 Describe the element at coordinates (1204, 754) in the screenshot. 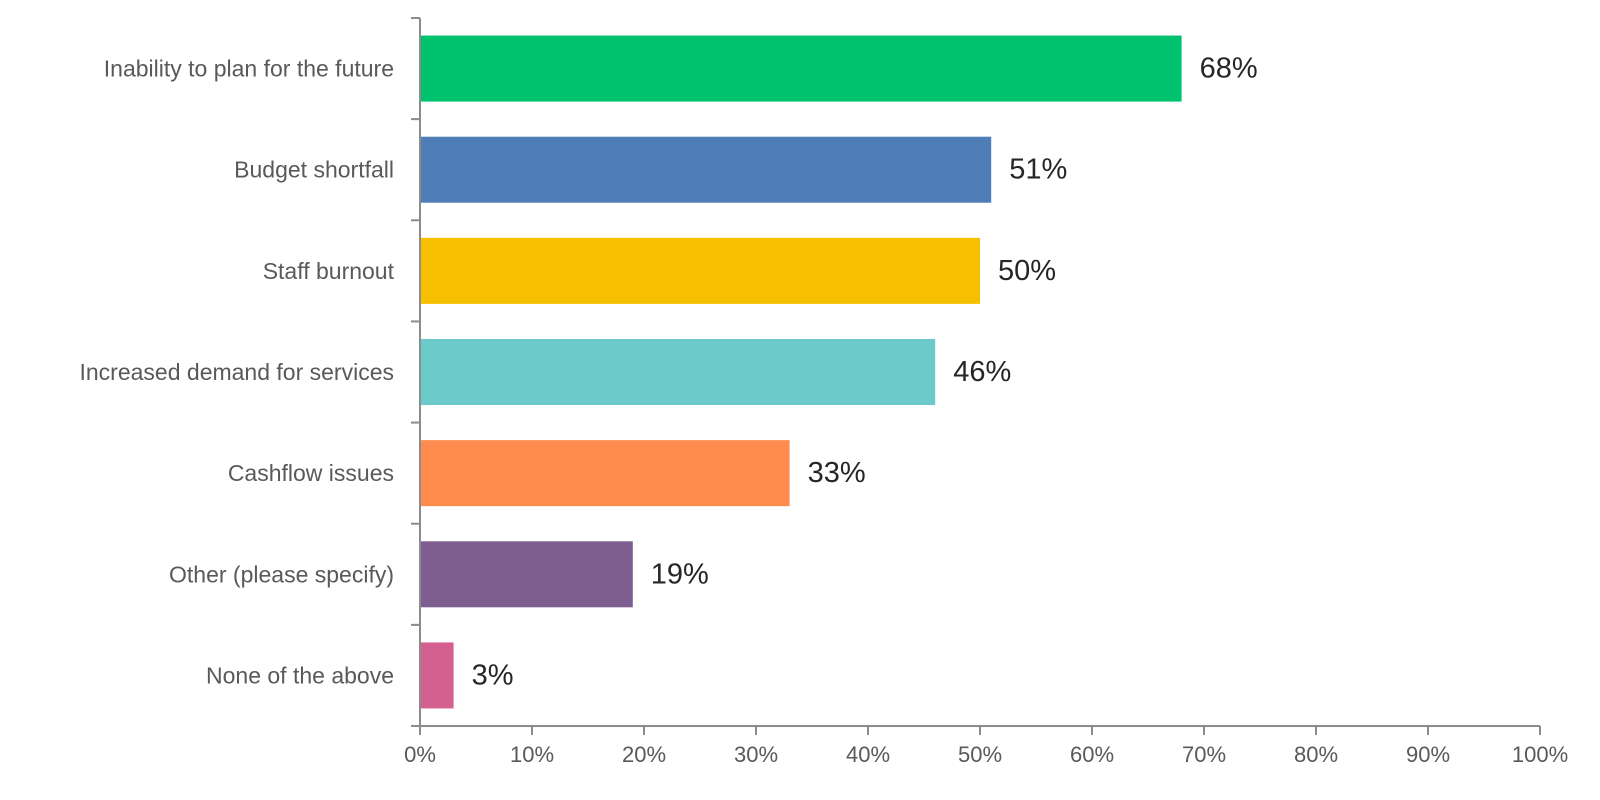

I see `x-tick-label: 70%` at that location.